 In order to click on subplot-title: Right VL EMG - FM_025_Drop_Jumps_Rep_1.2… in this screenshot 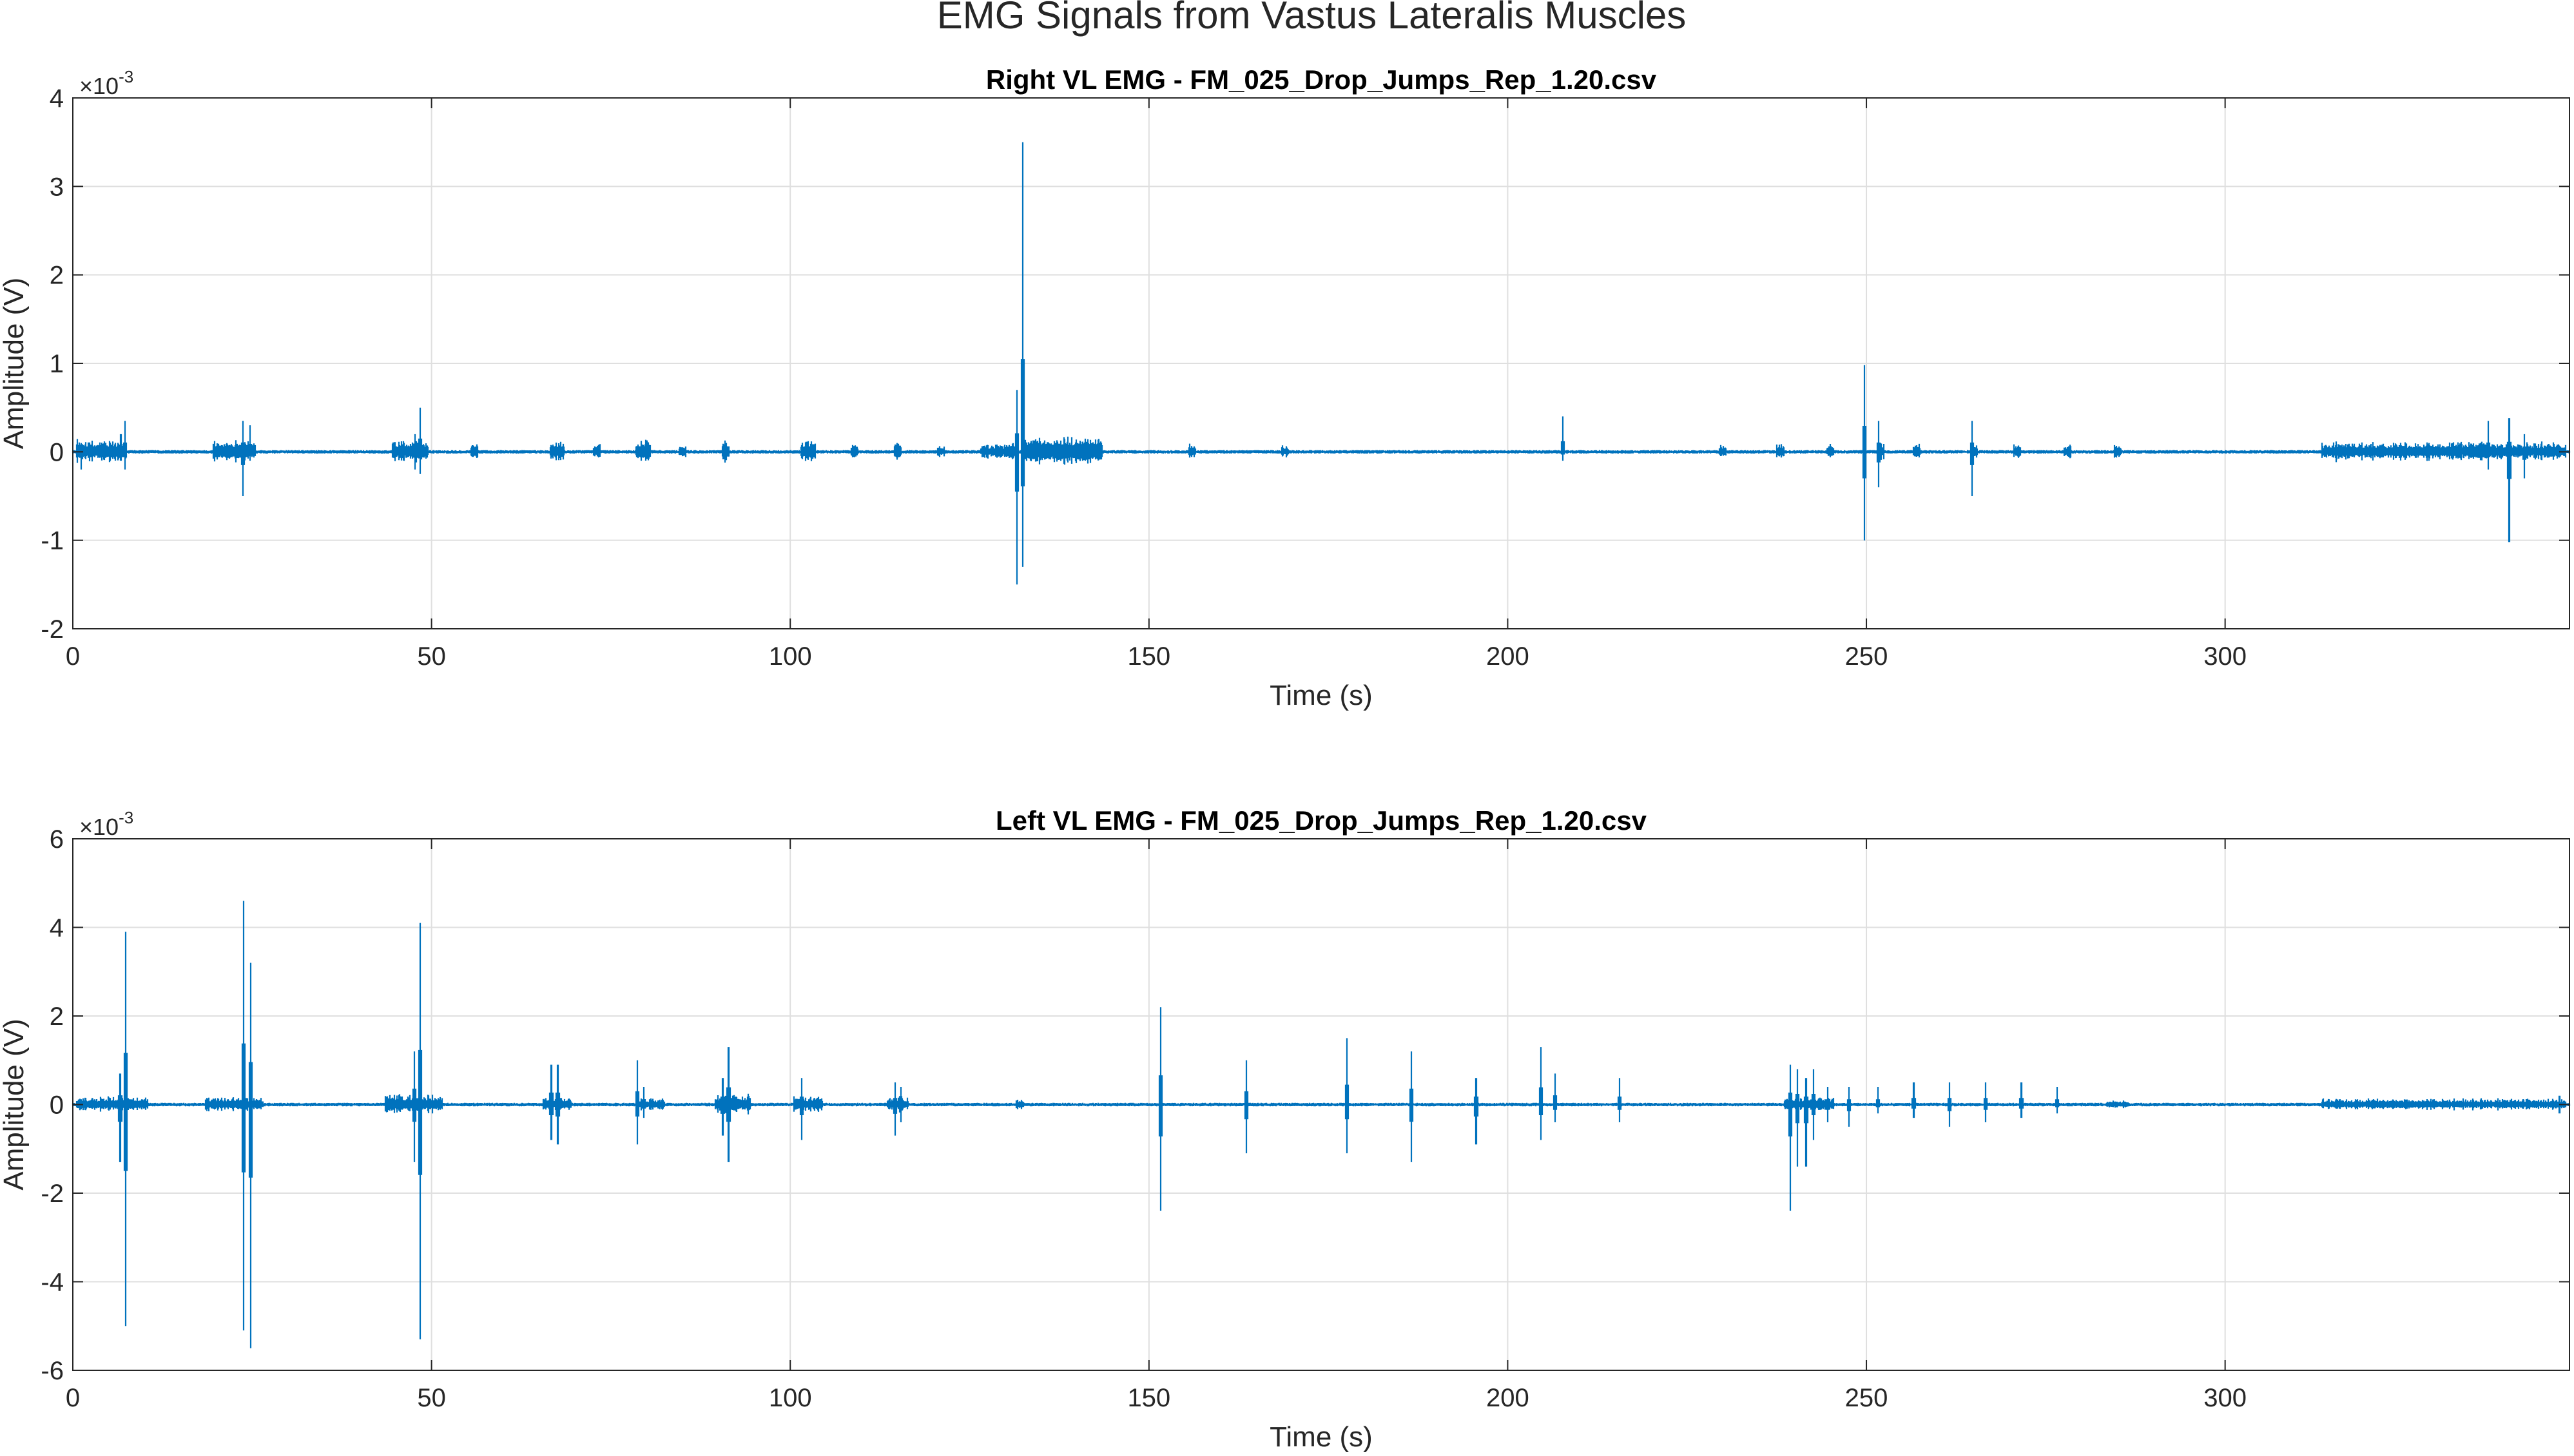, I will do `click(1321, 80)`.